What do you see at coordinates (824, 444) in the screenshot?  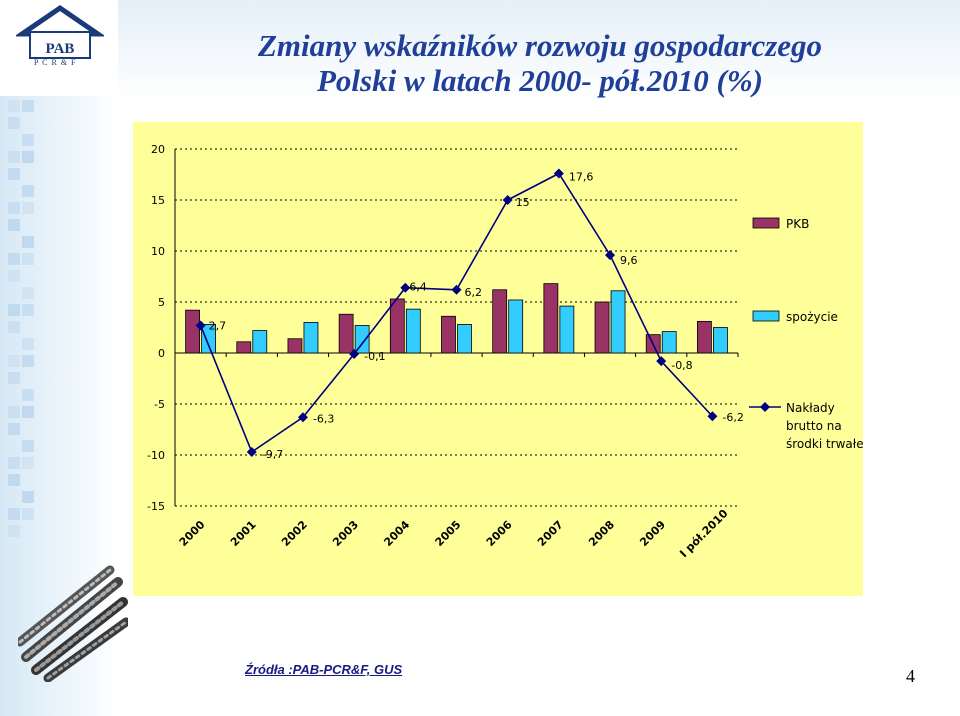 I see `legend-label-investment: środki trwałe` at bounding box center [824, 444].